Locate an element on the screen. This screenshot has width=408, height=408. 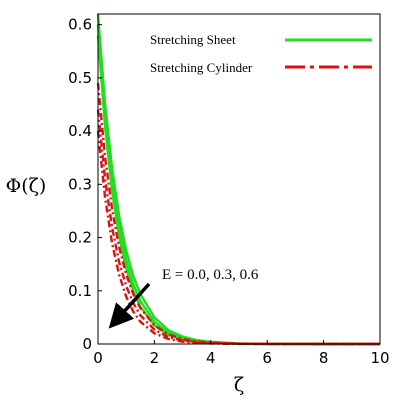
x-axis-label: ζ is located at coordinates (239, 385).